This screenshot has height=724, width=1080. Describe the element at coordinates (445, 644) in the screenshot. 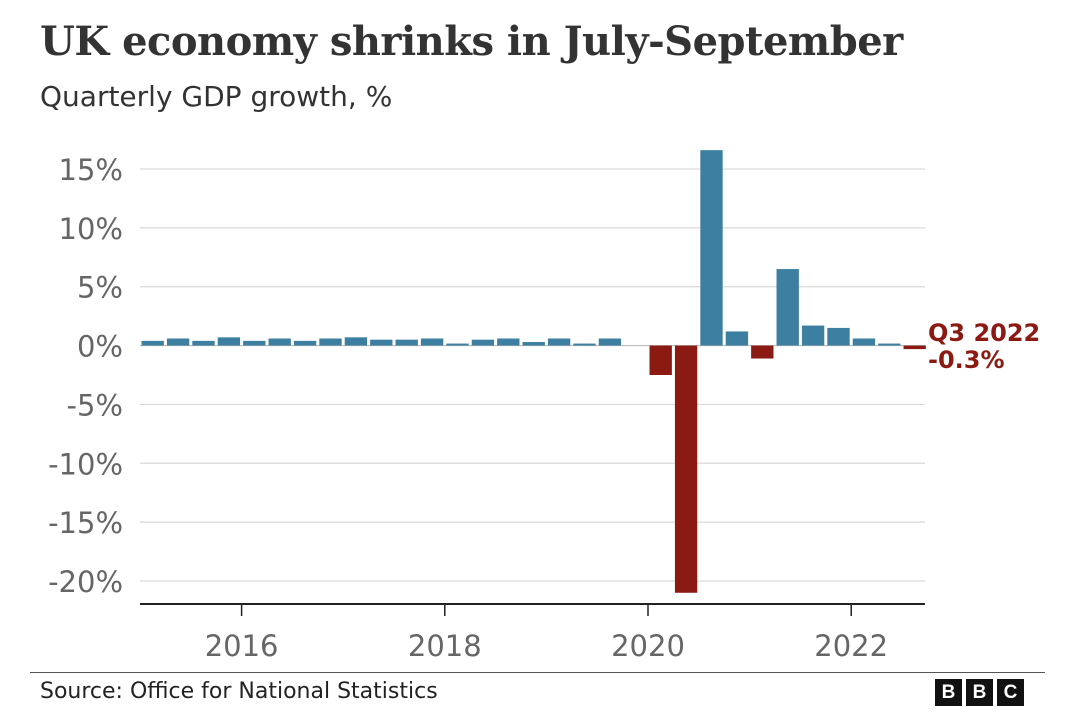

I see `x-tick-label: 2018` at that location.